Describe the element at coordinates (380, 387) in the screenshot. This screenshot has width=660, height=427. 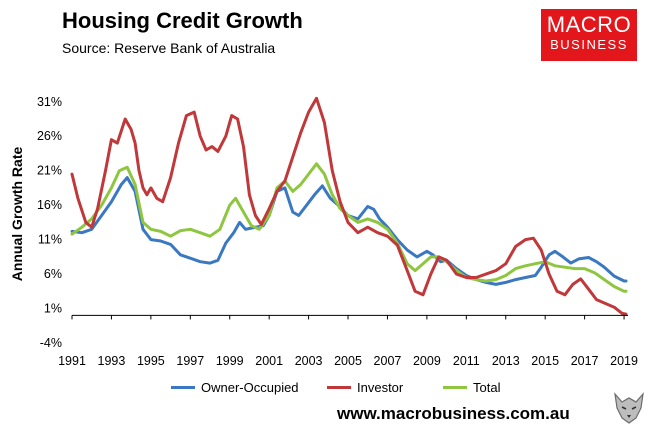
I see `legend-label: Investor` at that location.